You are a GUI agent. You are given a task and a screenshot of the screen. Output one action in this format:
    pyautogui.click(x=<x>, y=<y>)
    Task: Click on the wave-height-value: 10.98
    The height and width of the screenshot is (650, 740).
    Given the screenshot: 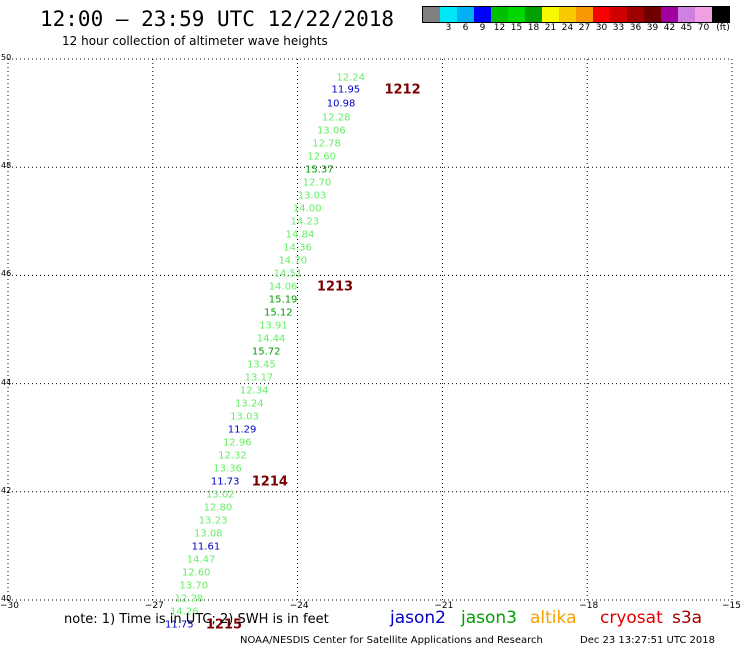 What is the action you would take?
    pyautogui.click(x=341, y=104)
    